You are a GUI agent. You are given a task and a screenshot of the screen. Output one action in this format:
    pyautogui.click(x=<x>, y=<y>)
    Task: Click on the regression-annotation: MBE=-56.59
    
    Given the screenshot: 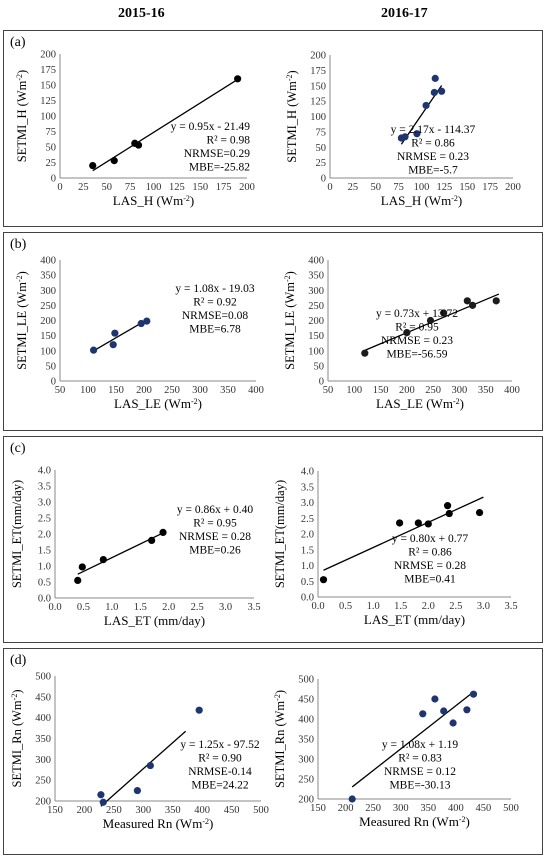 What is the action you would take?
    pyautogui.click(x=416, y=355)
    